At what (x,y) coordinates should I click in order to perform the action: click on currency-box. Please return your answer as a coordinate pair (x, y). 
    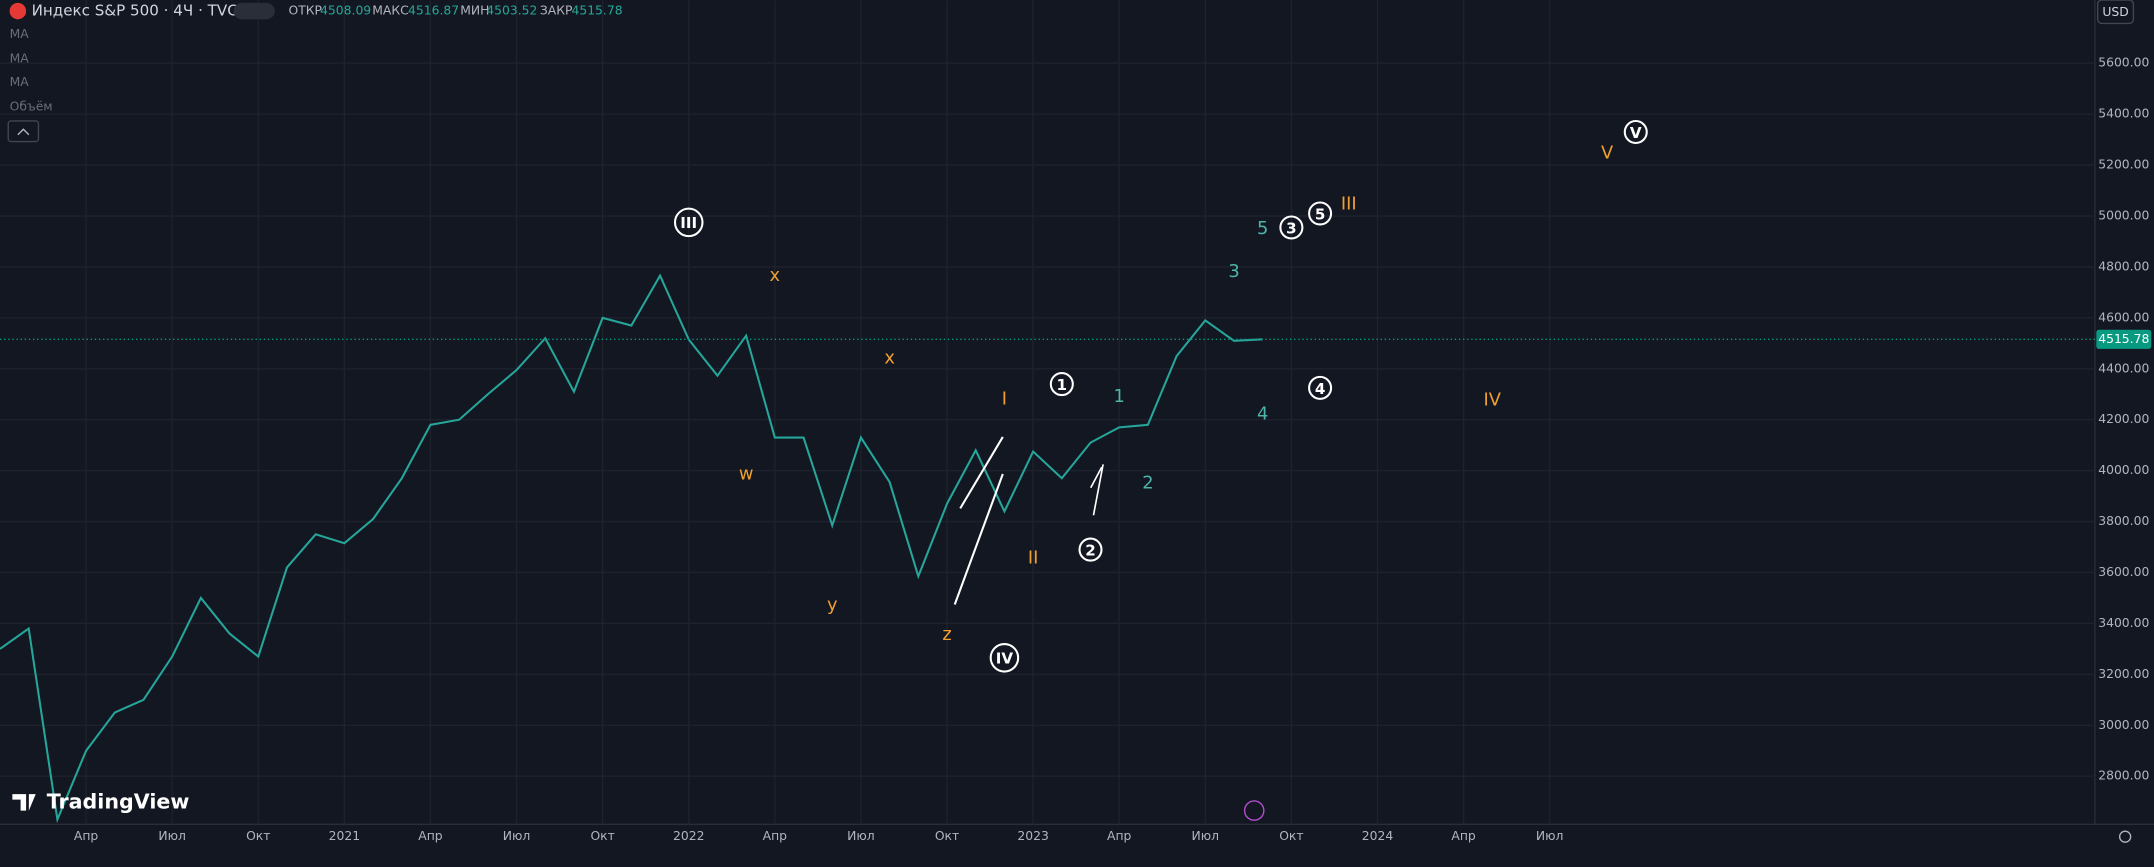
    Looking at the image, I should click on (2115, 12).